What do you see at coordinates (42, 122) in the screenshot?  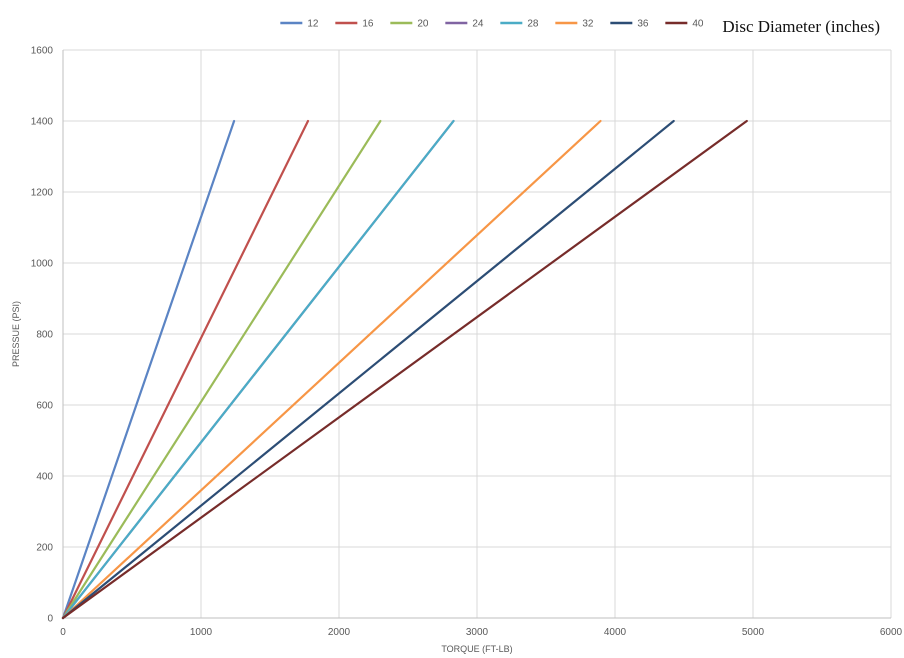 I see `y-tick-label: 1400` at bounding box center [42, 122].